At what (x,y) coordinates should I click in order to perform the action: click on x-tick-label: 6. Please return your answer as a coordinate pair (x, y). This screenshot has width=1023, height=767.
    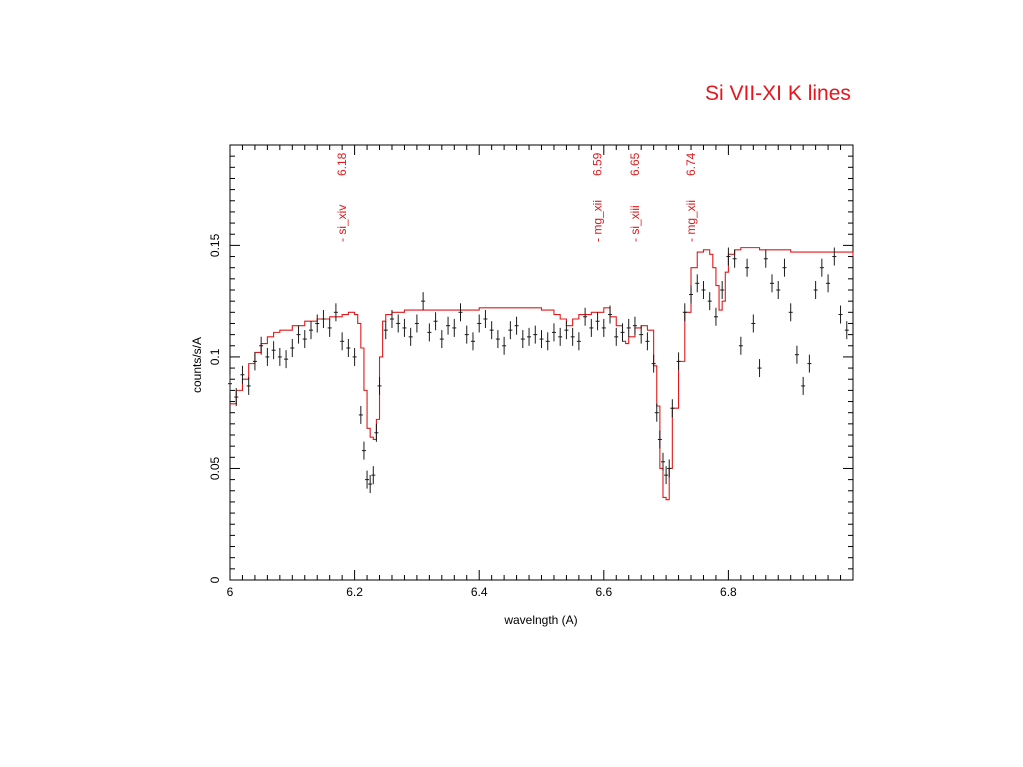
    Looking at the image, I should click on (230, 592).